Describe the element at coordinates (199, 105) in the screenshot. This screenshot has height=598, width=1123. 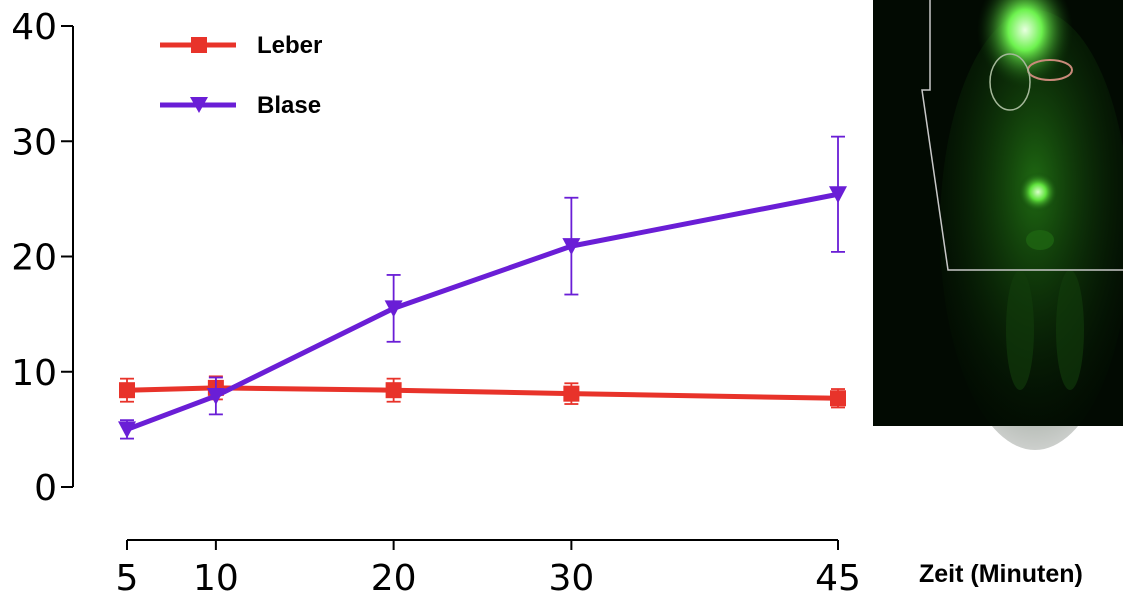
I see `legend-marker-blase` at that location.